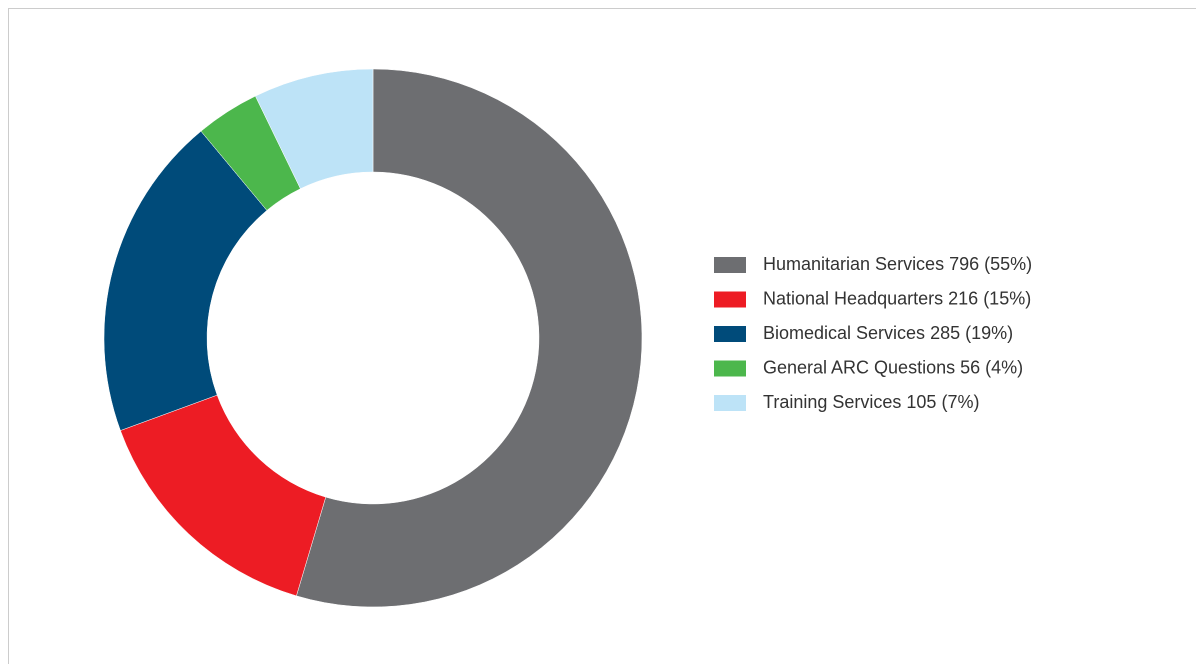 The image size is (1196, 664). What do you see at coordinates (1008, 264) in the screenshot?
I see `legend-share: (55%)` at bounding box center [1008, 264].